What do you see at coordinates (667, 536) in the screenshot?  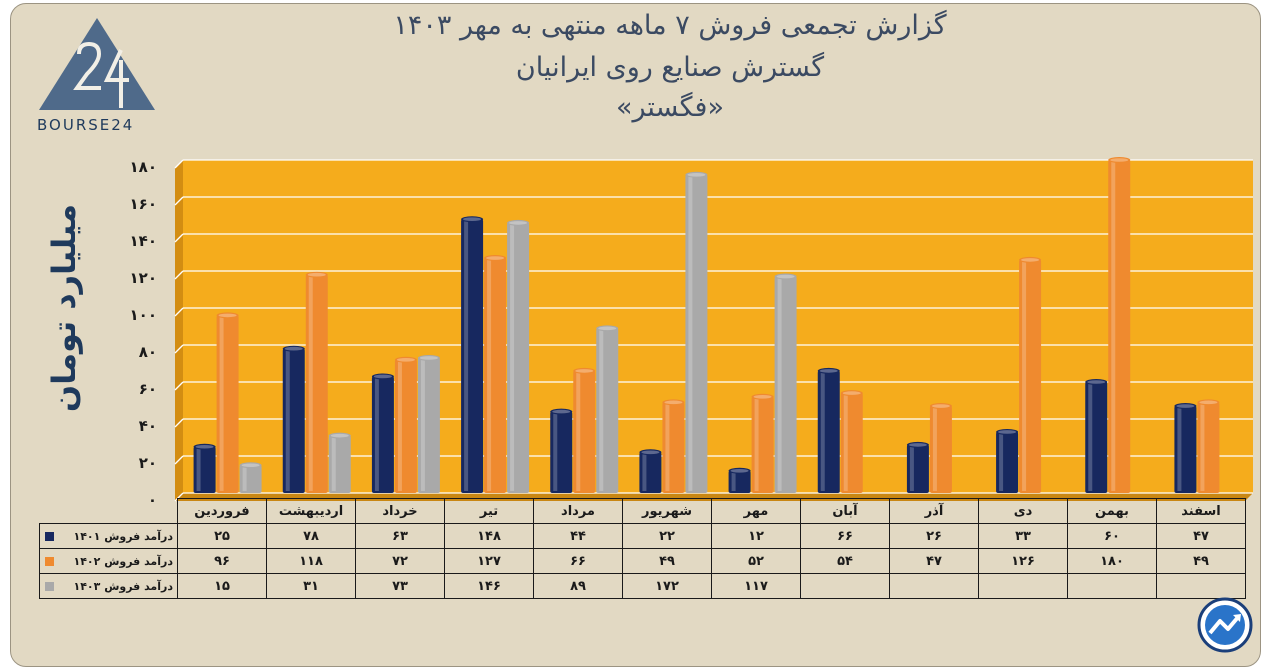 I see `data-label: ۲۲` at bounding box center [667, 536].